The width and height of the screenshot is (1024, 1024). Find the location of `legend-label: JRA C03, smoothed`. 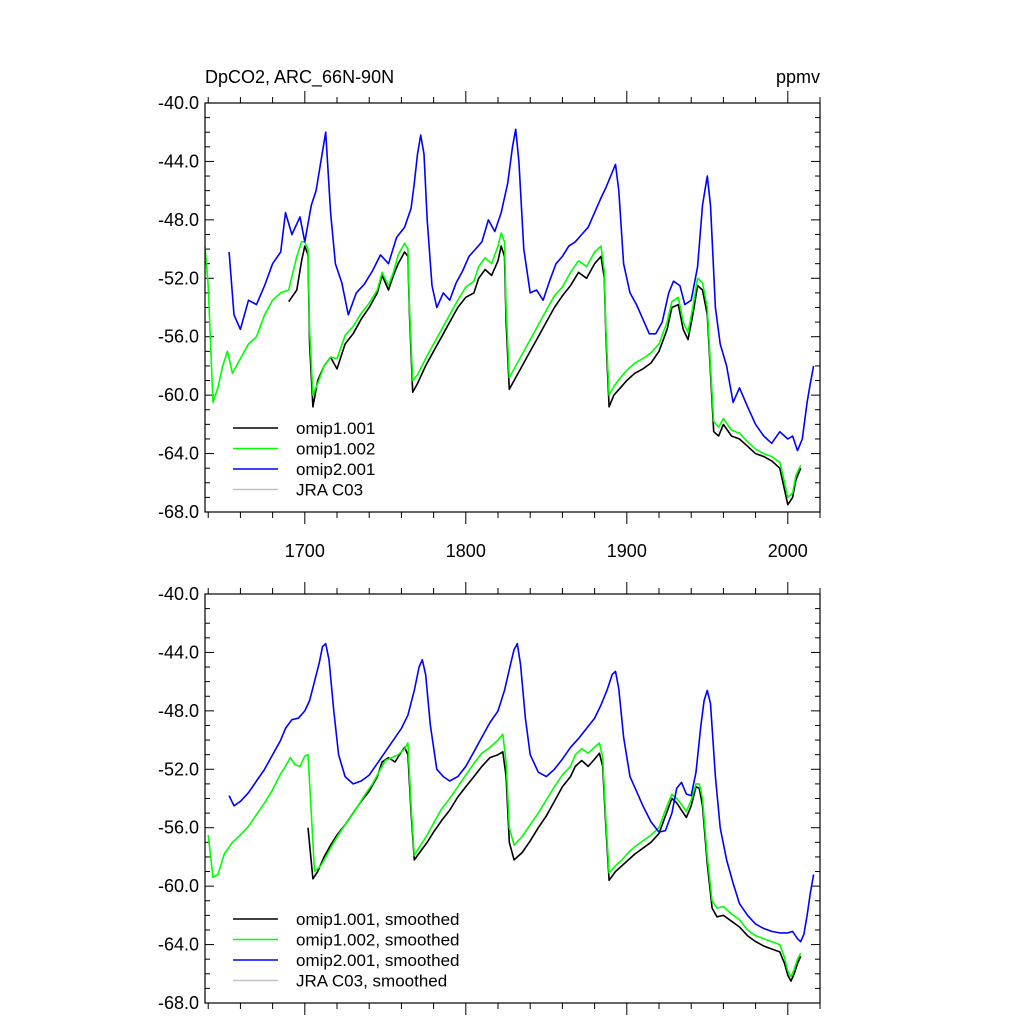

legend-label: JRA C03, smoothed is located at coordinates (371, 981).